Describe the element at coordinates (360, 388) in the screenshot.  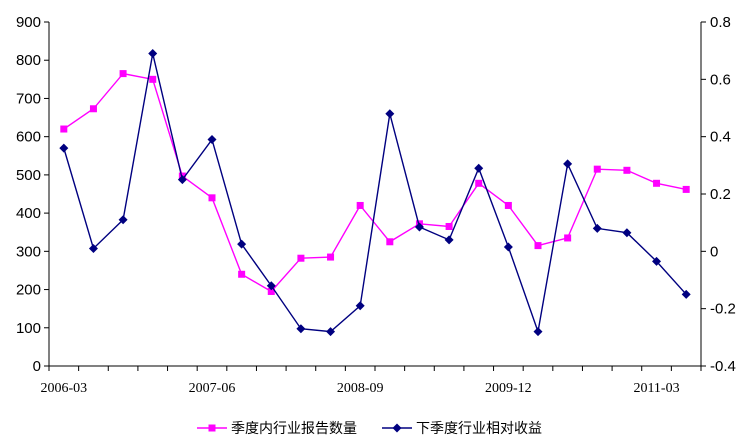
I see `x-tick-label: 2008-09` at that location.